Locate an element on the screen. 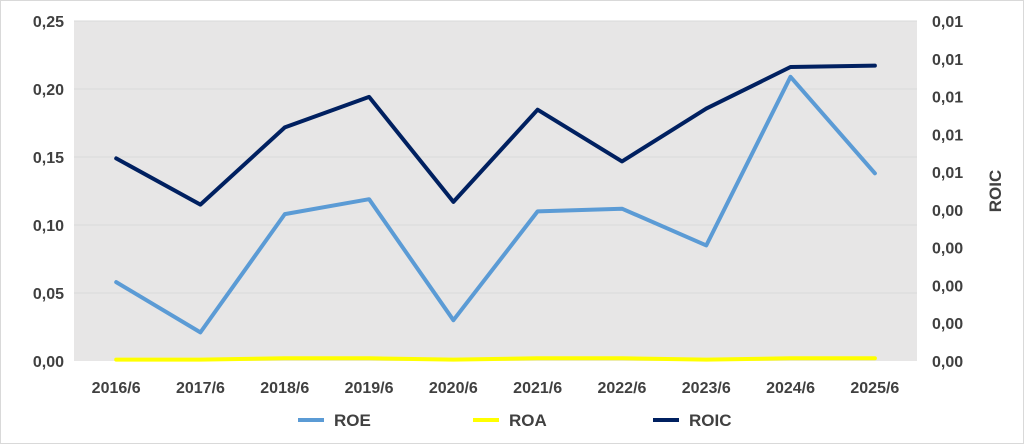 This screenshot has width=1024, height=445. x-axis-tick-label: 2024/6 is located at coordinates (790, 388).